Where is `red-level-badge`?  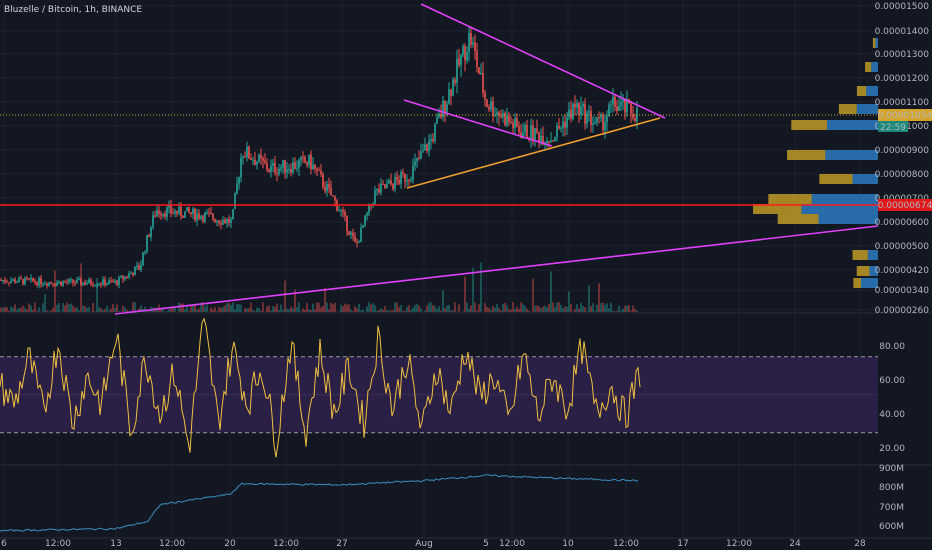 red-level-badge is located at coordinates (905, 205).